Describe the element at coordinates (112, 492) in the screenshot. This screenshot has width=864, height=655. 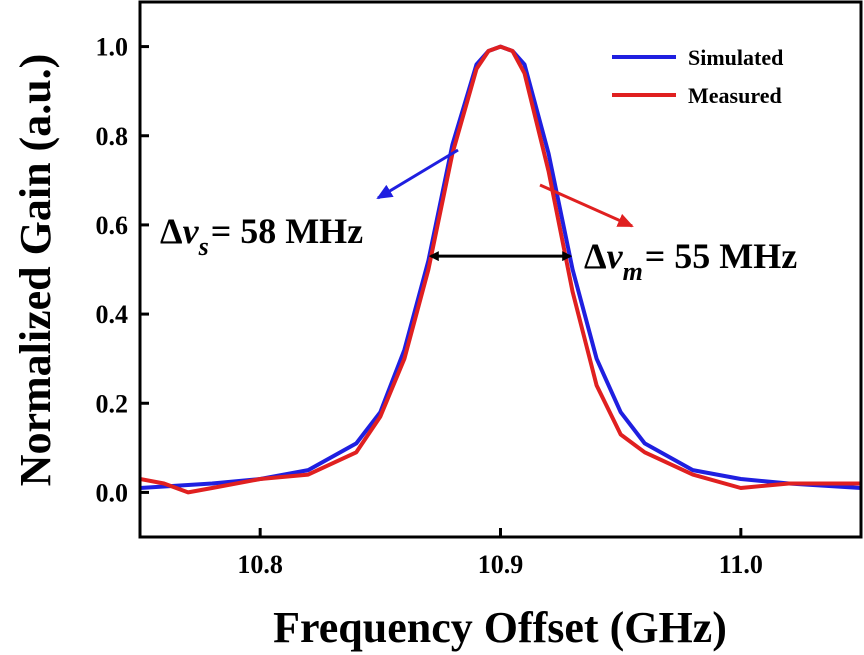
I see `y-tick-label: 0.0` at that location.